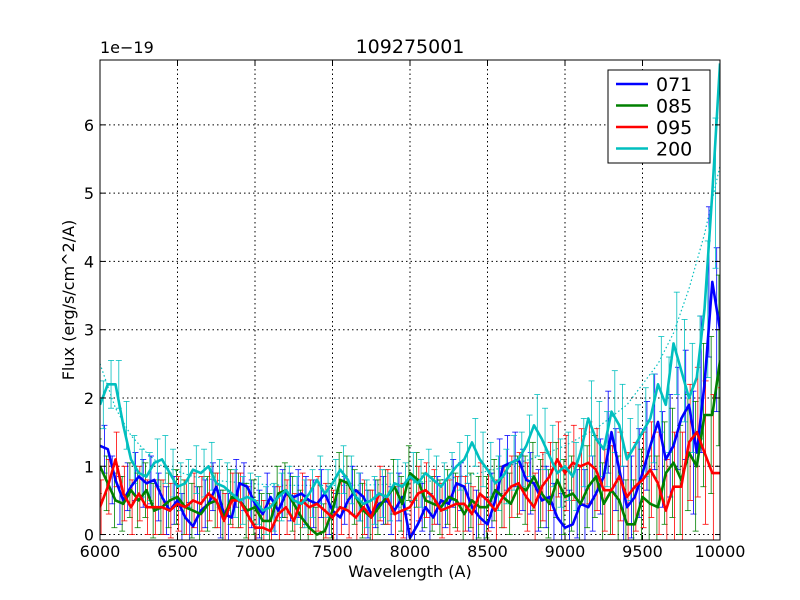 The width and height of the screenshot is (800, 600). I want to click on x-tick-label: 7000, so click(255, 551).